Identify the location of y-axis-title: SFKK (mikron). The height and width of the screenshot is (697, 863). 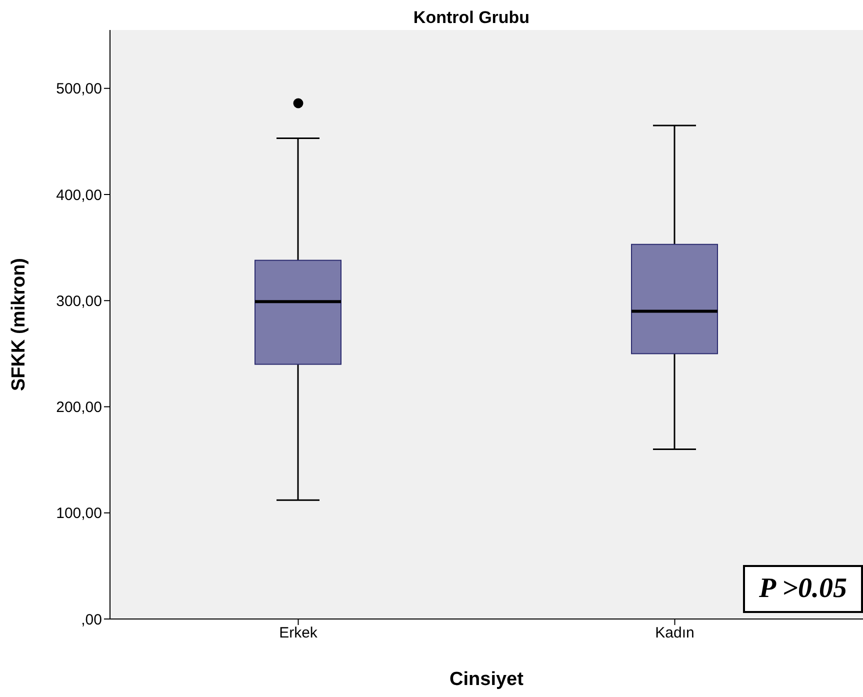
(19, 324).